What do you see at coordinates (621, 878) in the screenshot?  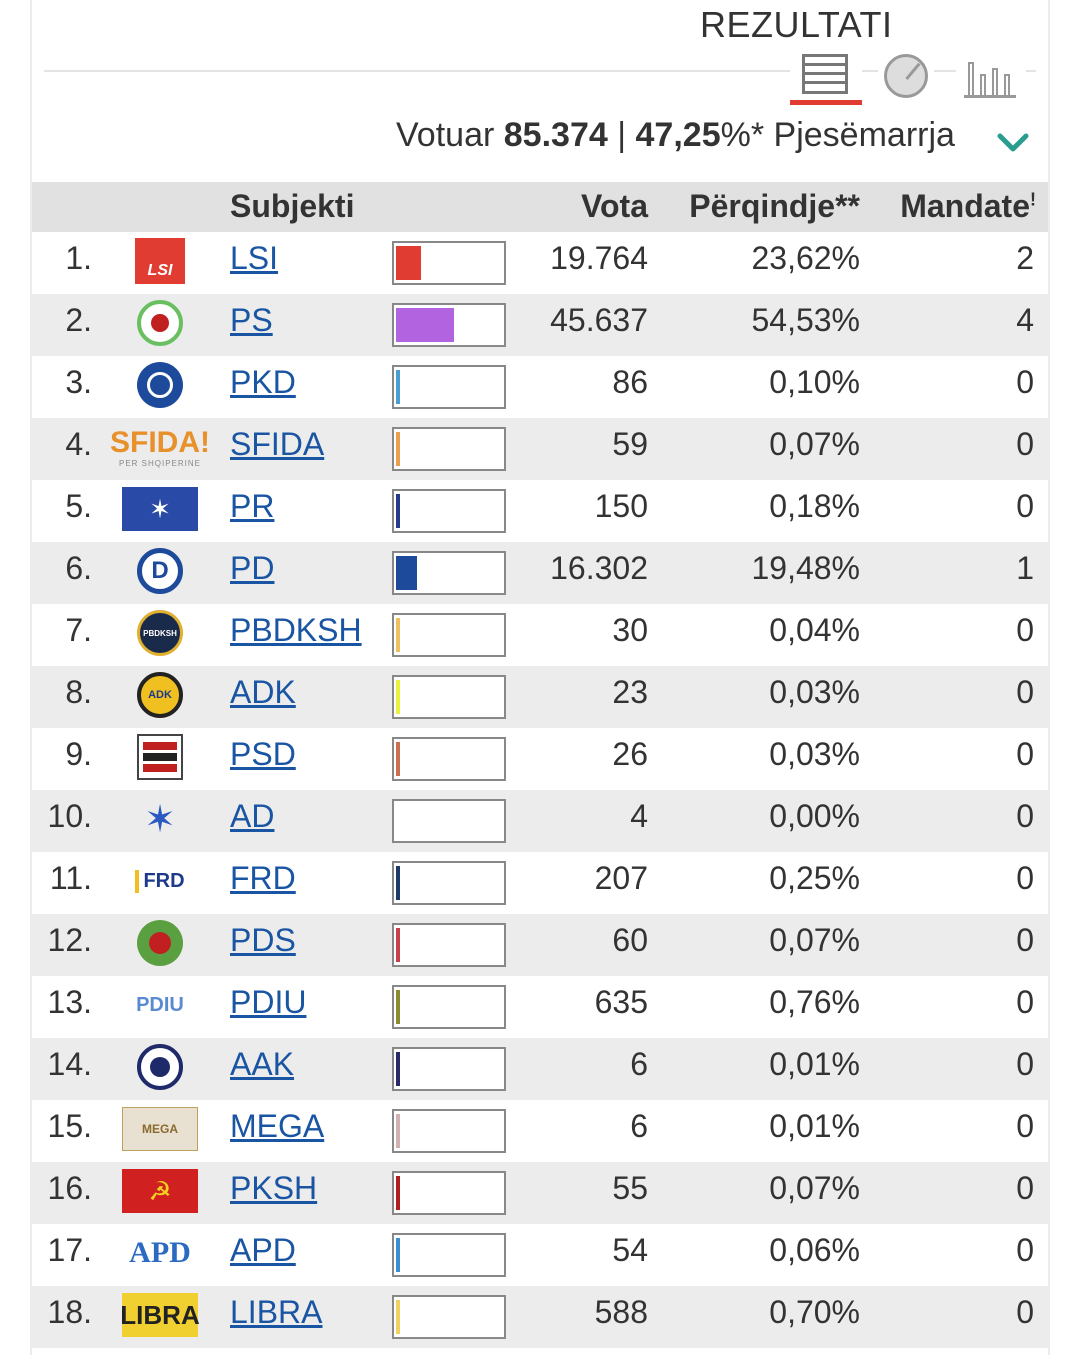 I see `votes-value: 207` at bounding box center [621, 878].